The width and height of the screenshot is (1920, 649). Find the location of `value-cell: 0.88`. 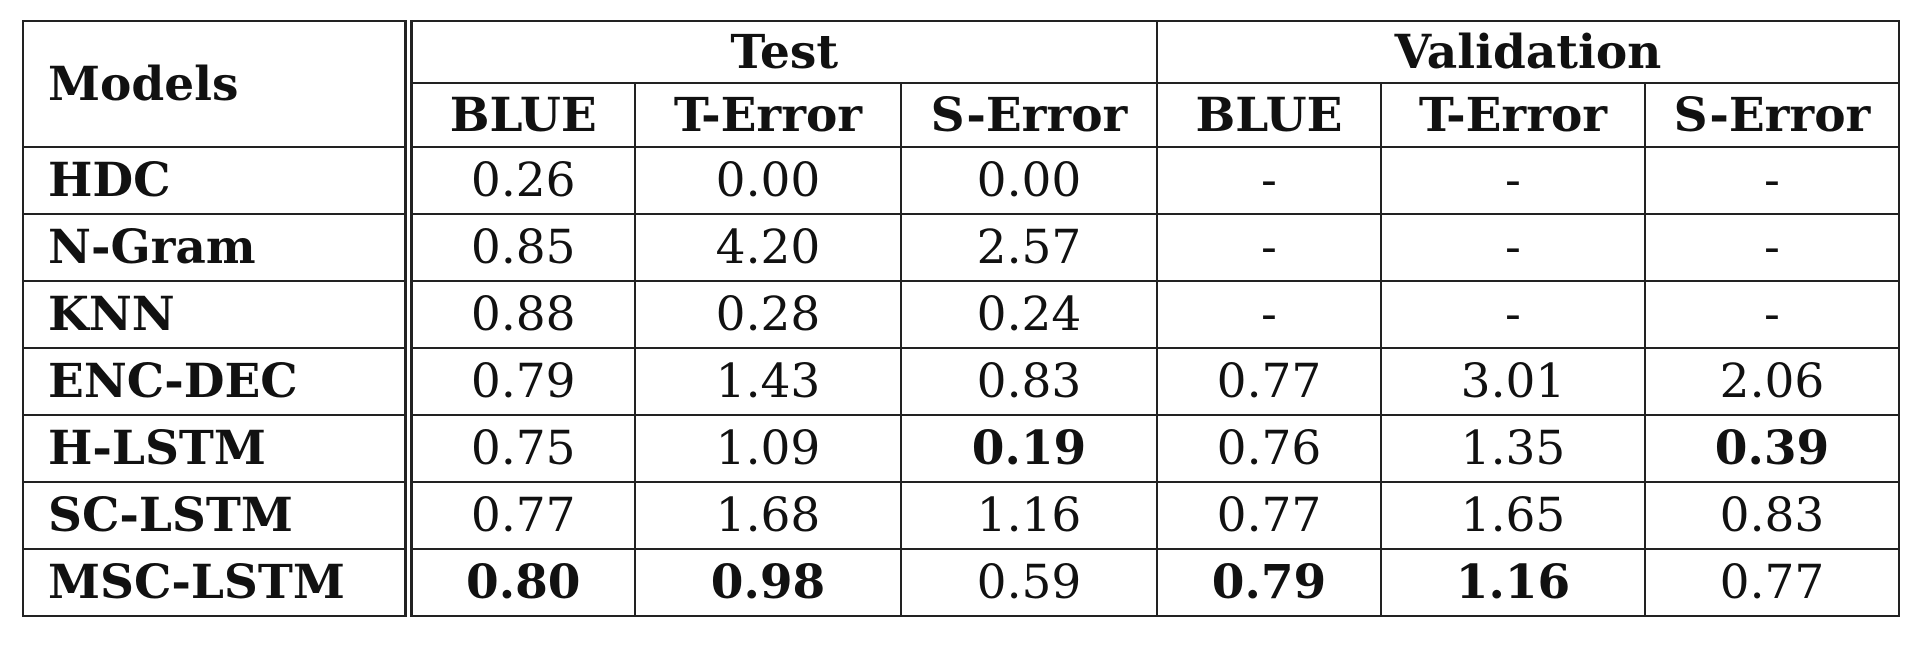

value-cell: 0.88 is located at coordinates (521, 314).